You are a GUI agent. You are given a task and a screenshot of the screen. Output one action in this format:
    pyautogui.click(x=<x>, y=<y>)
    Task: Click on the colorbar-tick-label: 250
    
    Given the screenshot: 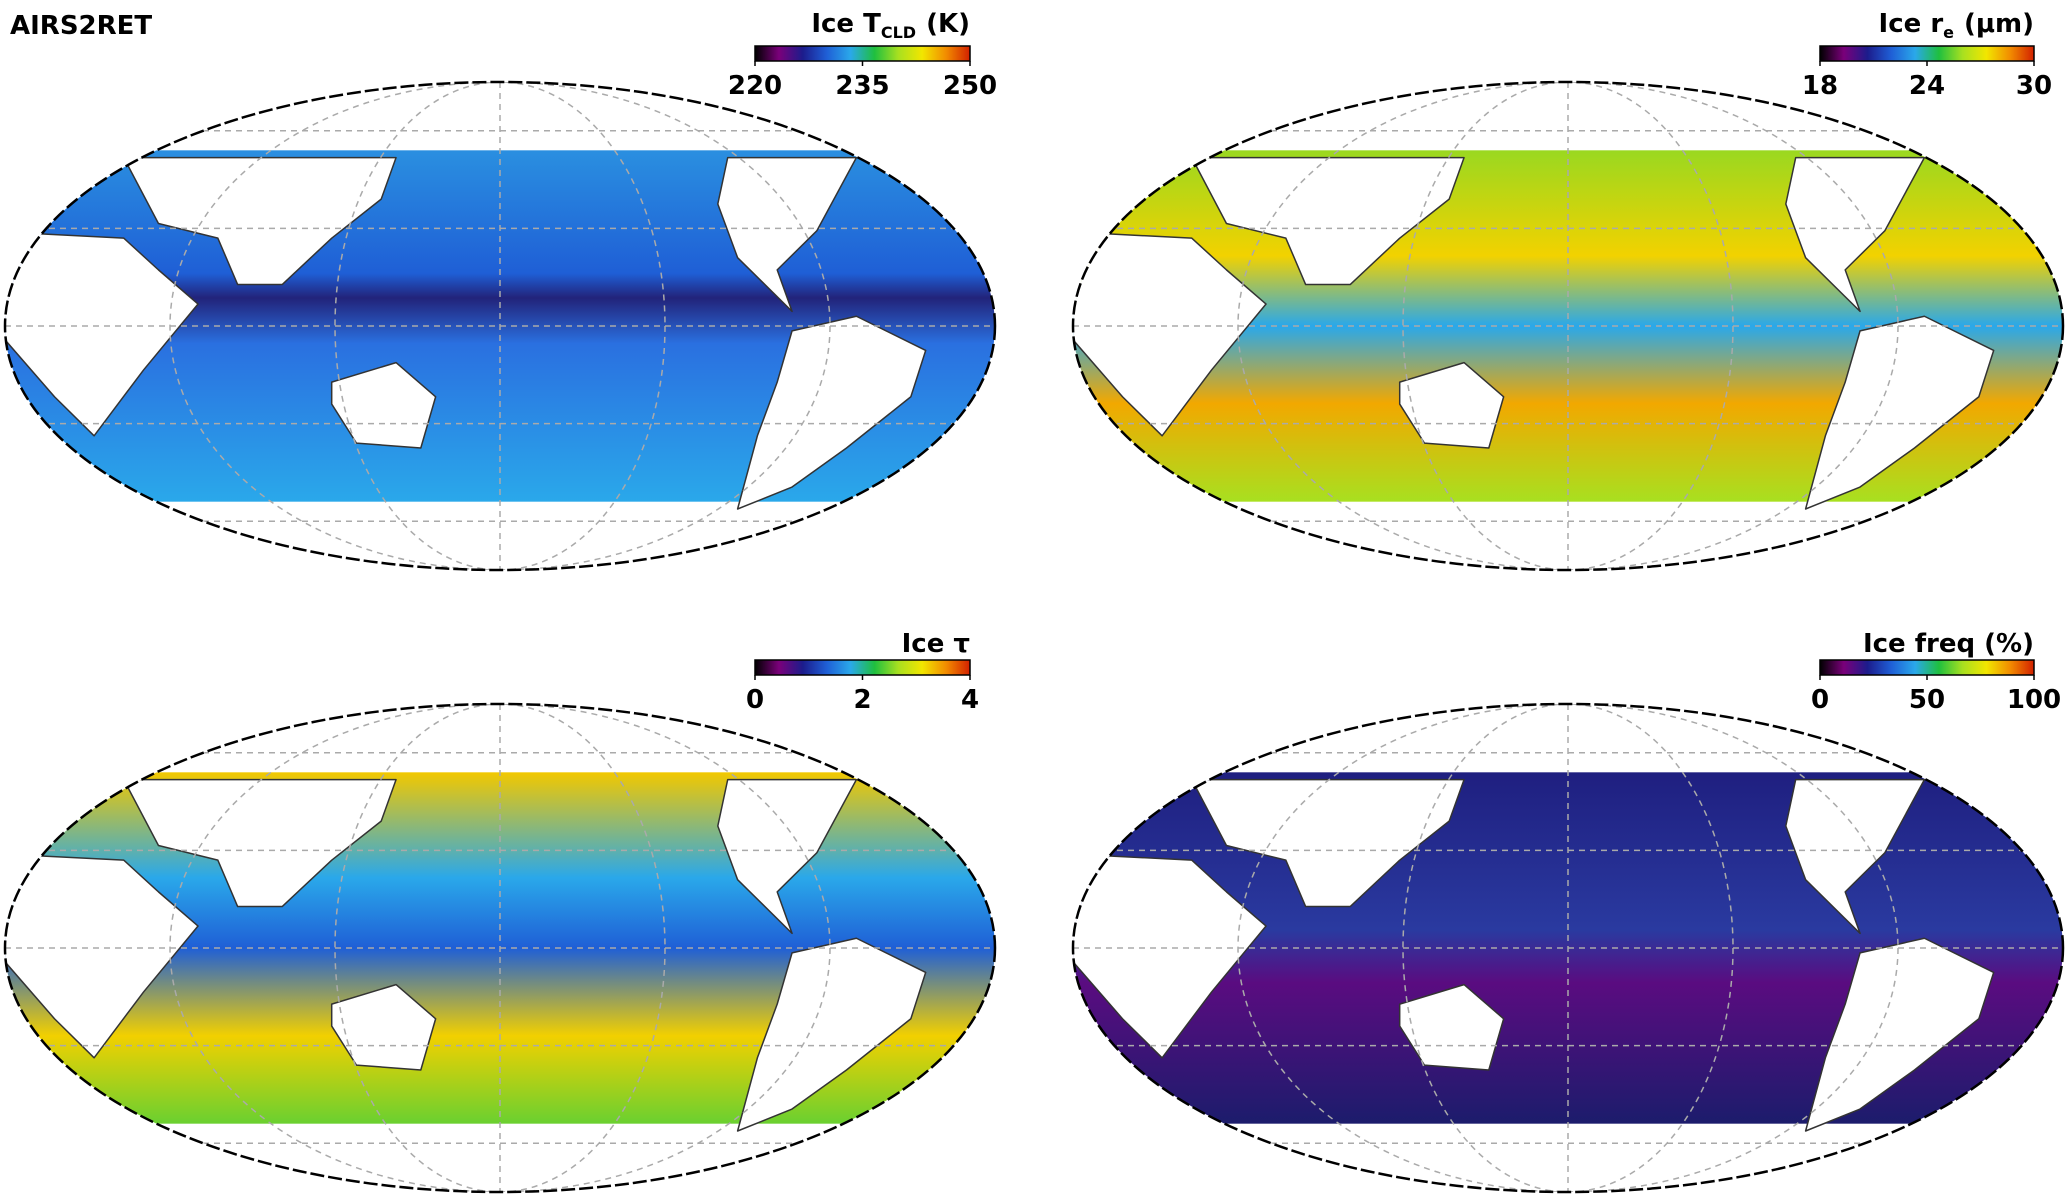 What is the action you would take?
    pyautogui.click(x=970, y=86)
    